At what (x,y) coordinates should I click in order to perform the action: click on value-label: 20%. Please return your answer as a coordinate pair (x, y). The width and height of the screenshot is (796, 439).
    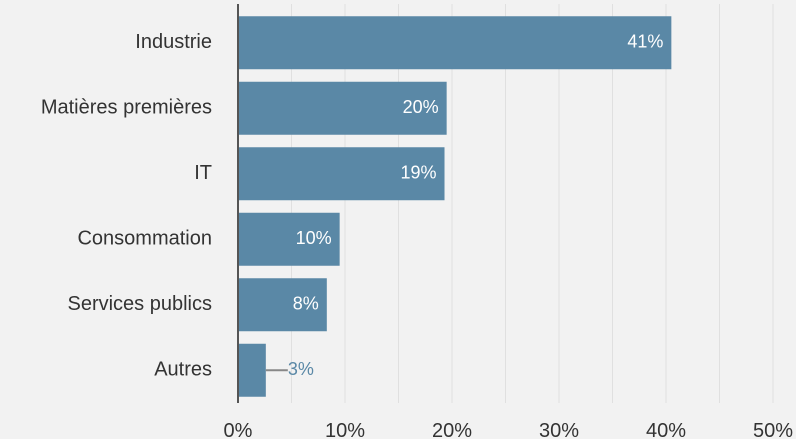
    Looking at the image, I should click on (421, 107).